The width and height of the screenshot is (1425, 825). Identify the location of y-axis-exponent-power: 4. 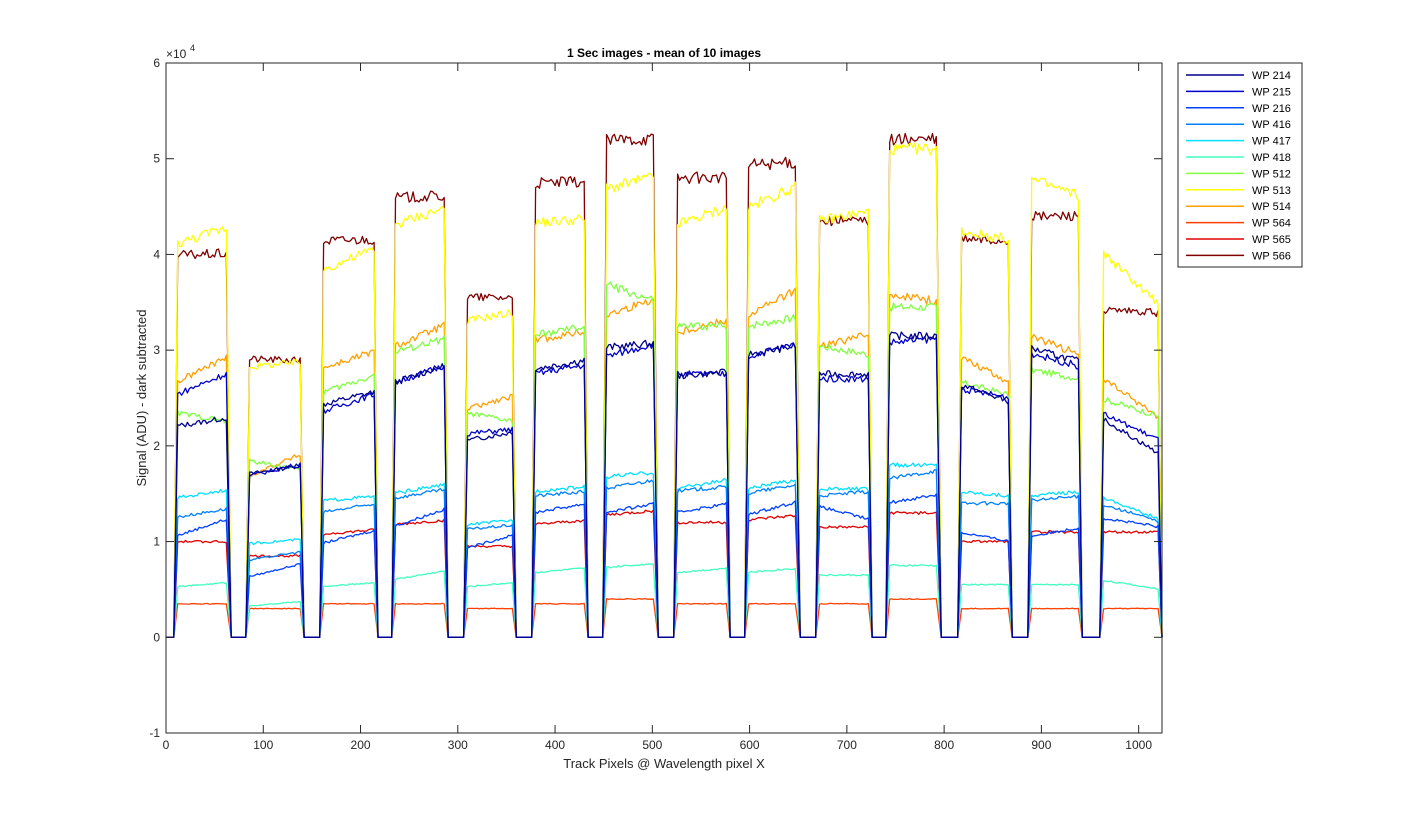
(192, 48).